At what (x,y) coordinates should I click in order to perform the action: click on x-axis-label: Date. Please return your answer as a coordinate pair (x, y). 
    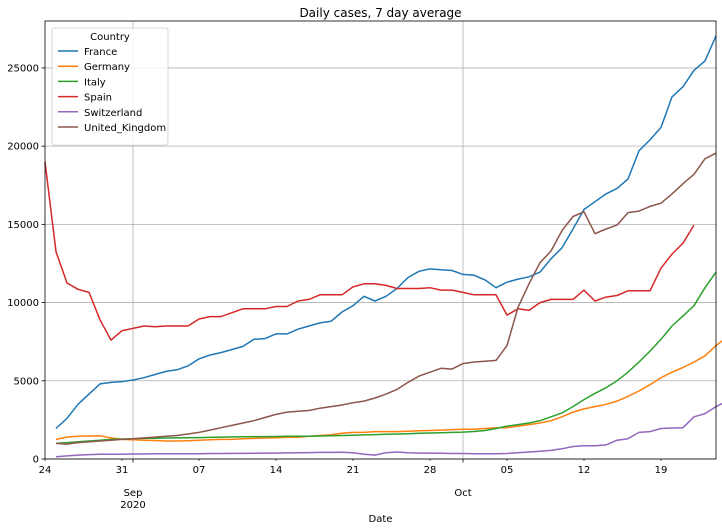
    Looking at the image, I should click on (381, 519).